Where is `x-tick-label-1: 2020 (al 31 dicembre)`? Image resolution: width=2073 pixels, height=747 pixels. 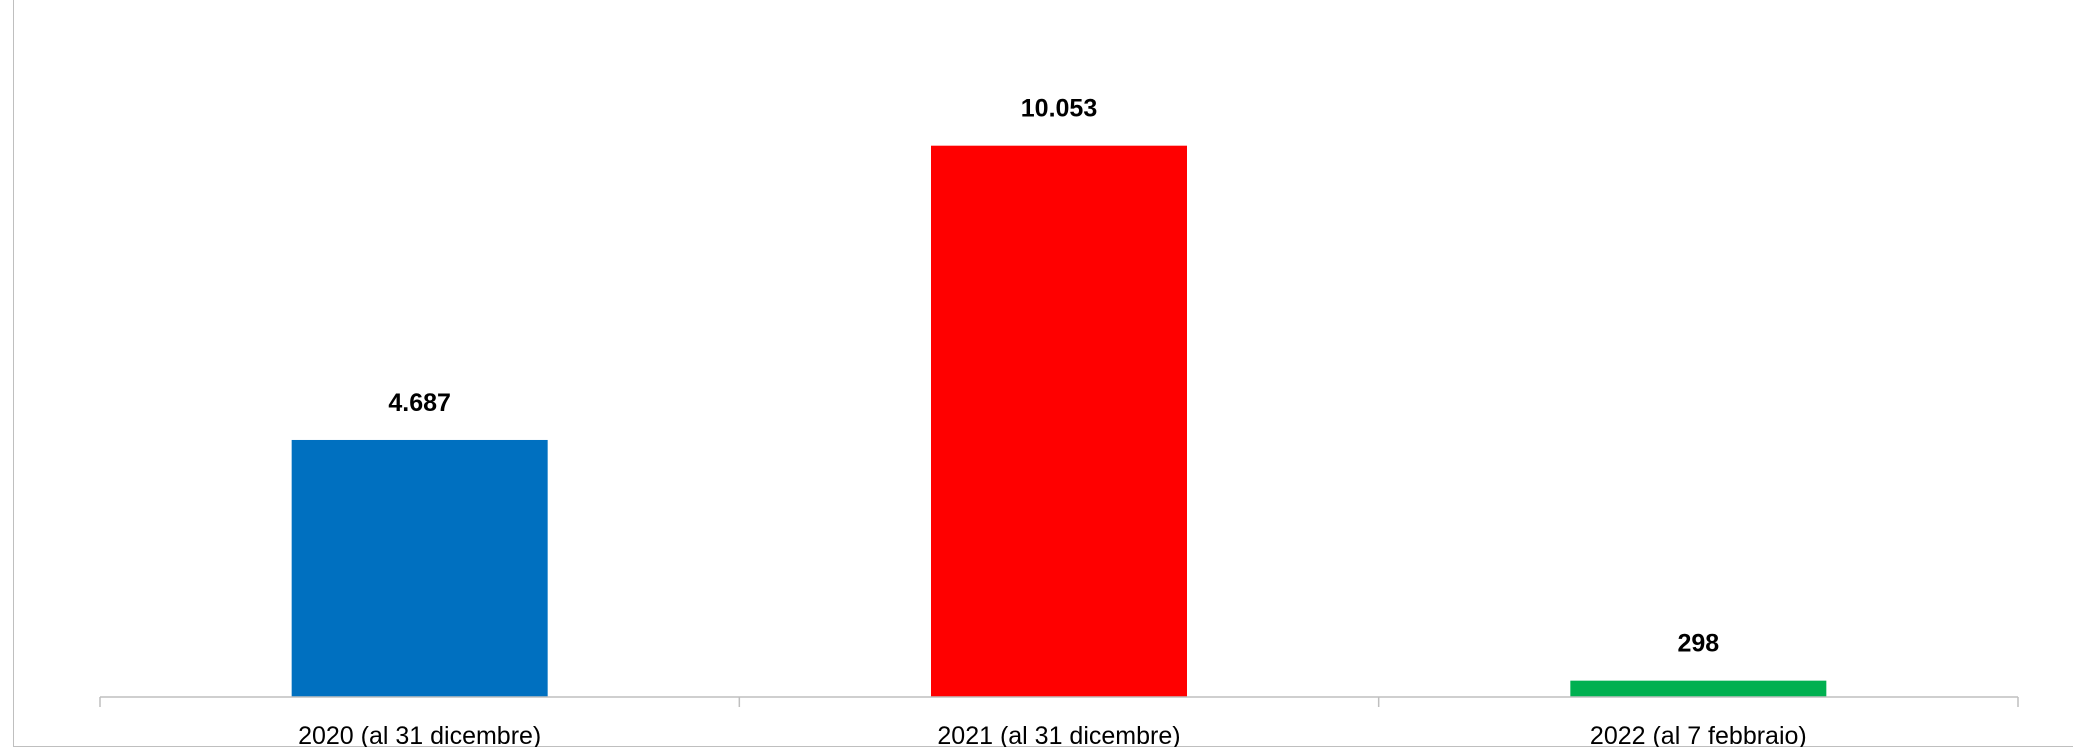 x-tick-label-1: 2020 (al 31 dicembre) is located at coordinates (419, 734).